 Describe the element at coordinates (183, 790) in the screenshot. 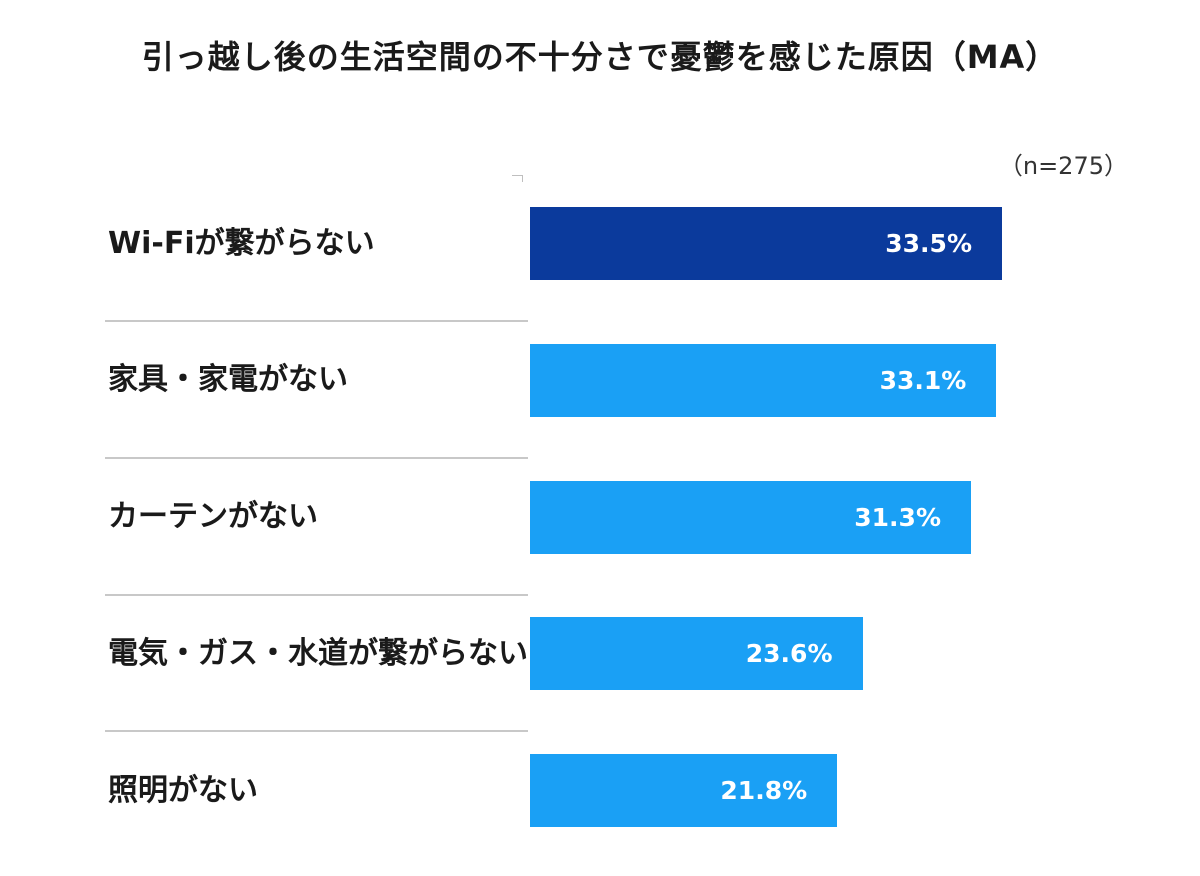

I see `category-label: 照明がない` at that location.